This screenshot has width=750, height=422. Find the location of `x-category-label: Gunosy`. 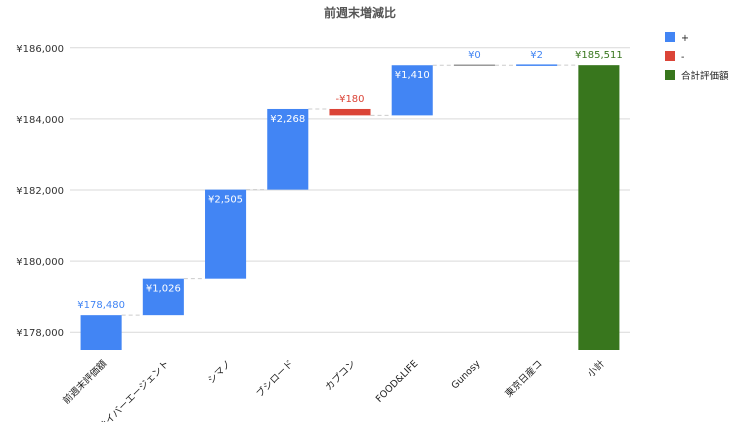

x-category-label: Gunosy is located at coordinates (465, 374).